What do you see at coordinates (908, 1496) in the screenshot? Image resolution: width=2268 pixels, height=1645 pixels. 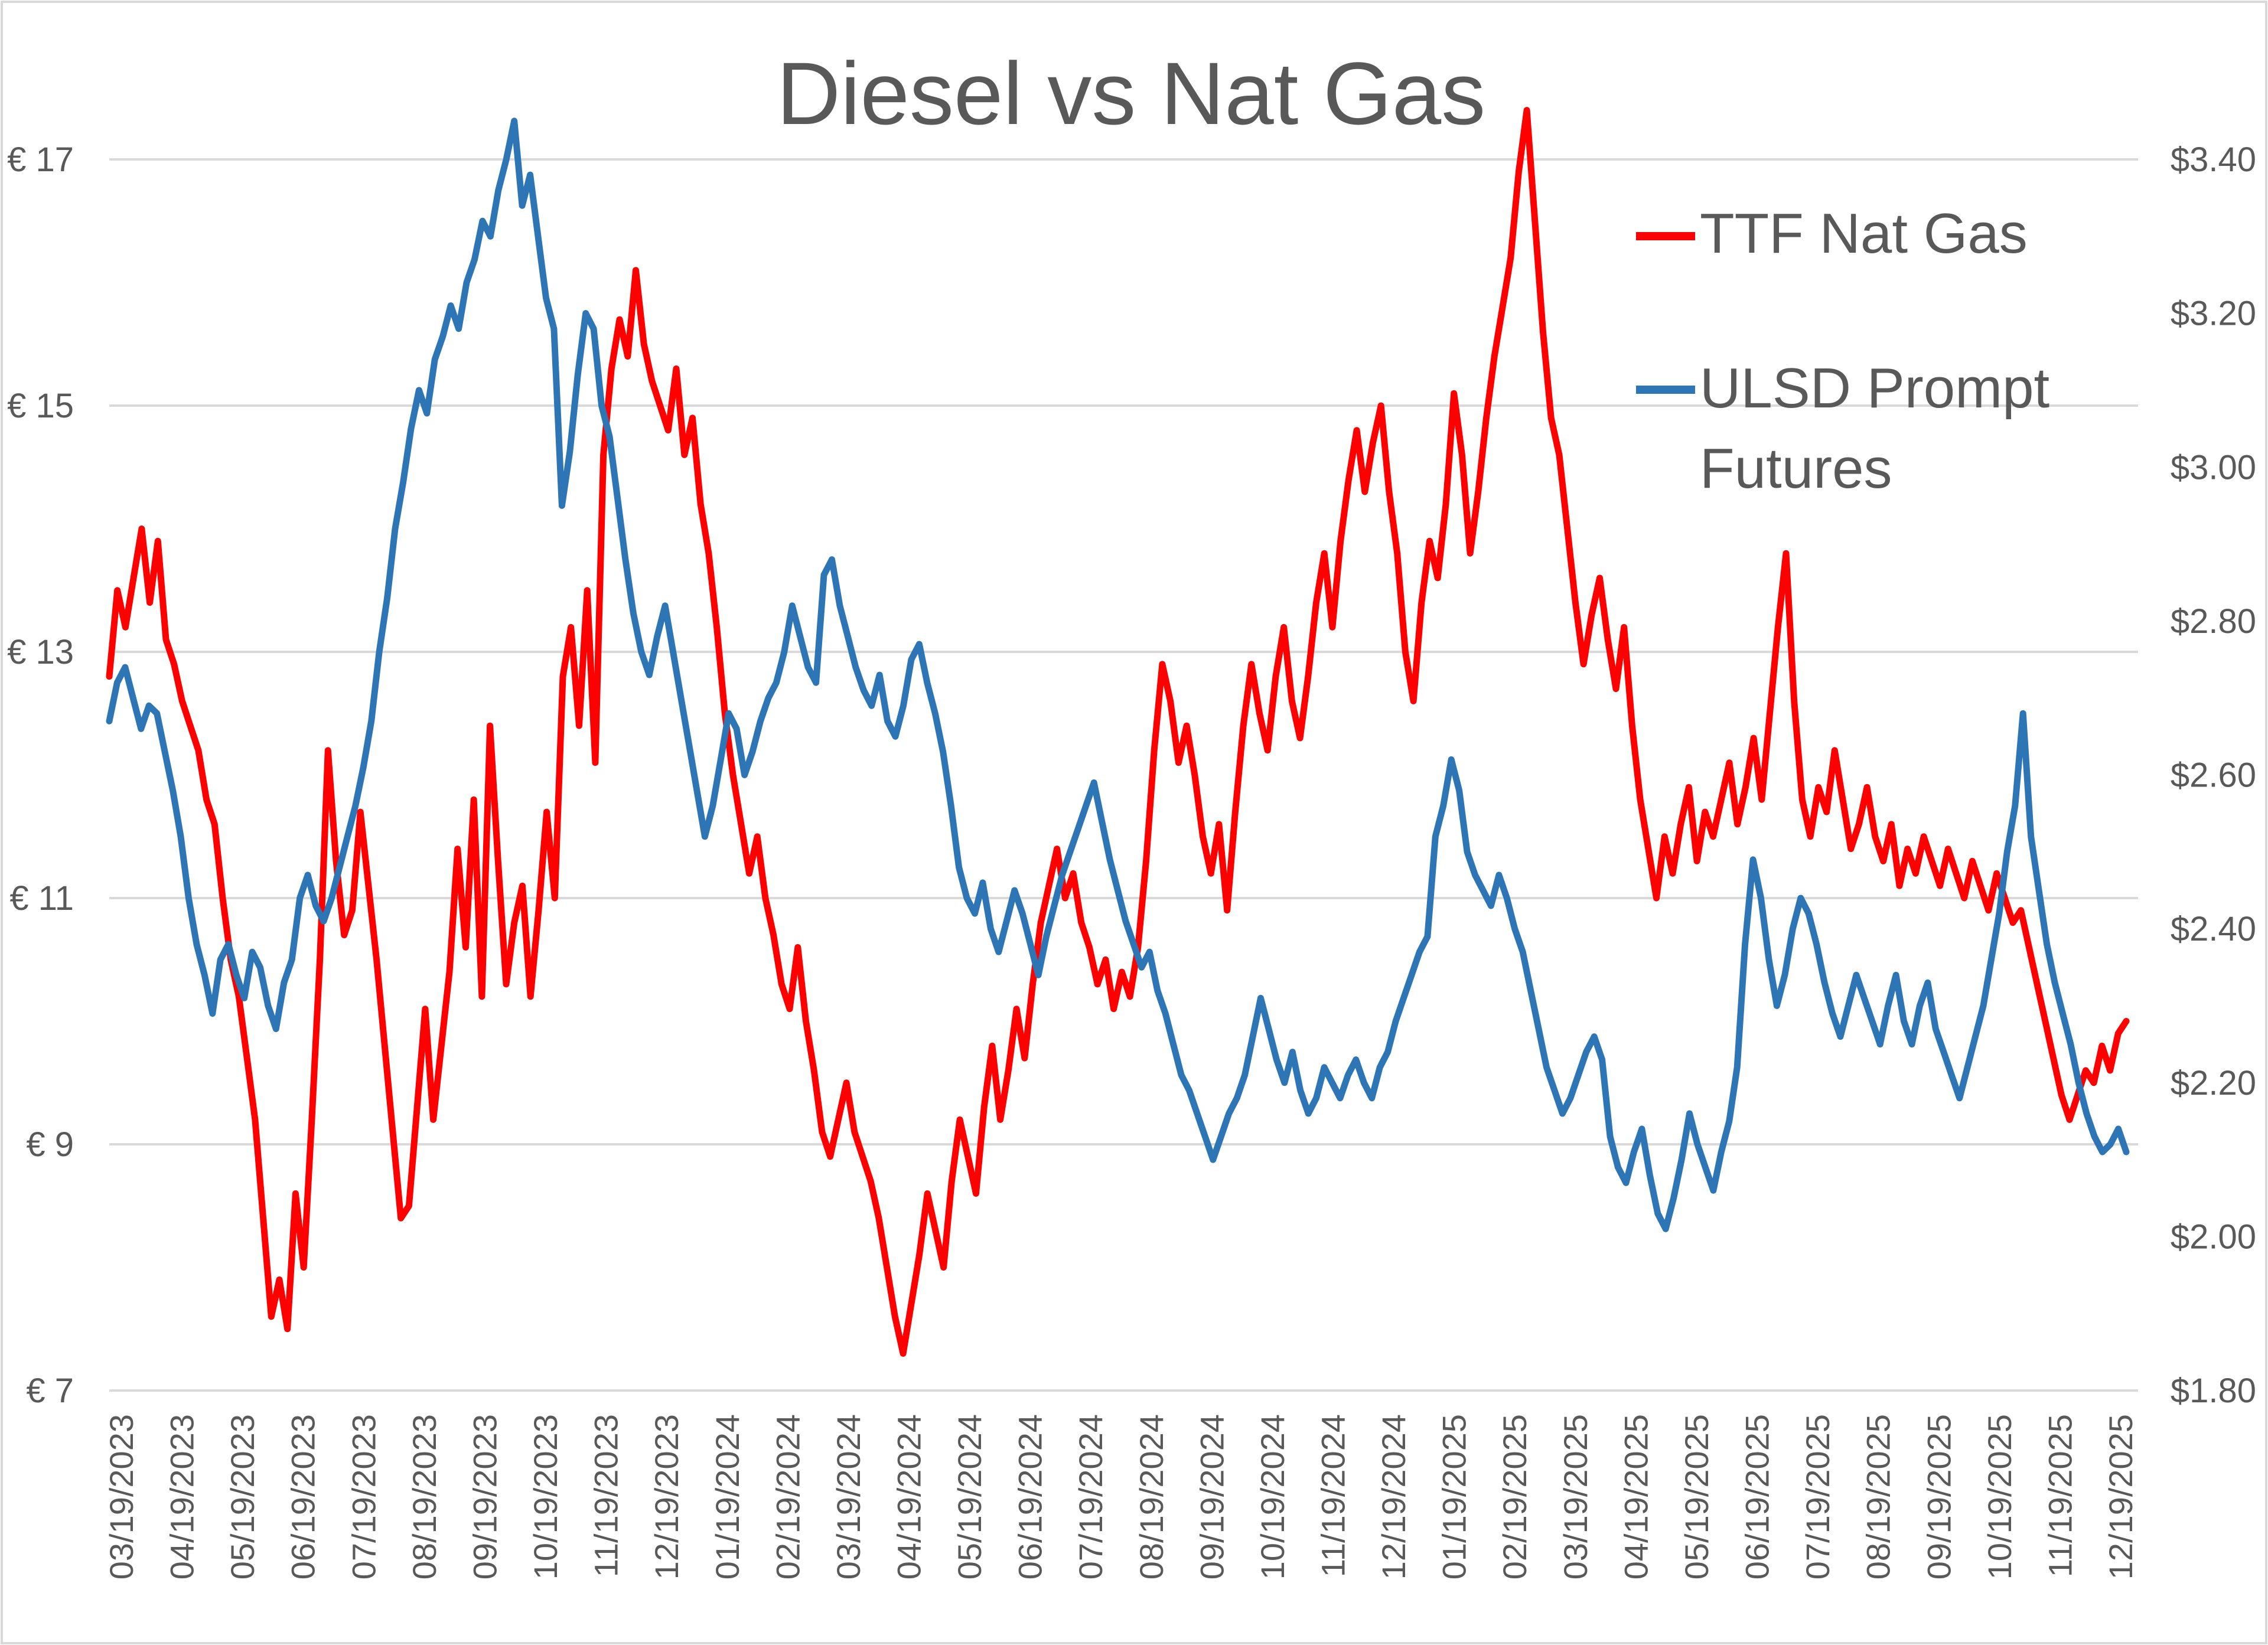 I see `x-tick-label: 04/19/2024` at bounding box center [908, 1496].